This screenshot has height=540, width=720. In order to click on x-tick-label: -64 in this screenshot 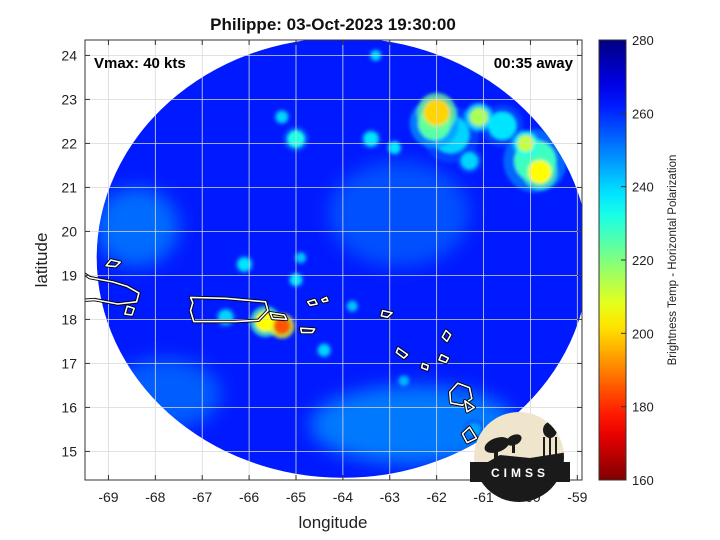, I will do `click(343, 497)`.